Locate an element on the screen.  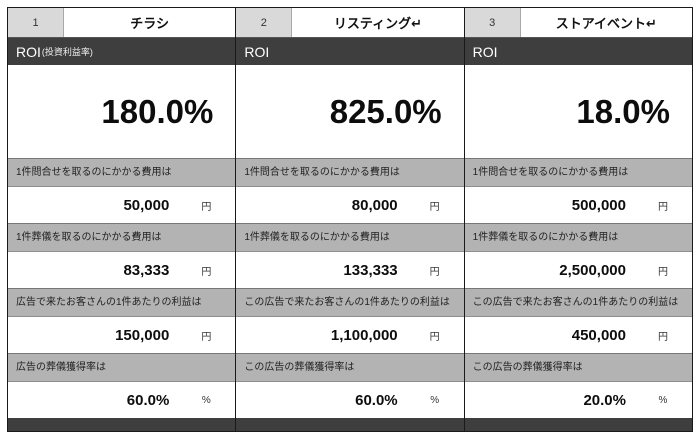
section-value-funeral-cost: 83,333 円 is located at coordinates (122, 270).